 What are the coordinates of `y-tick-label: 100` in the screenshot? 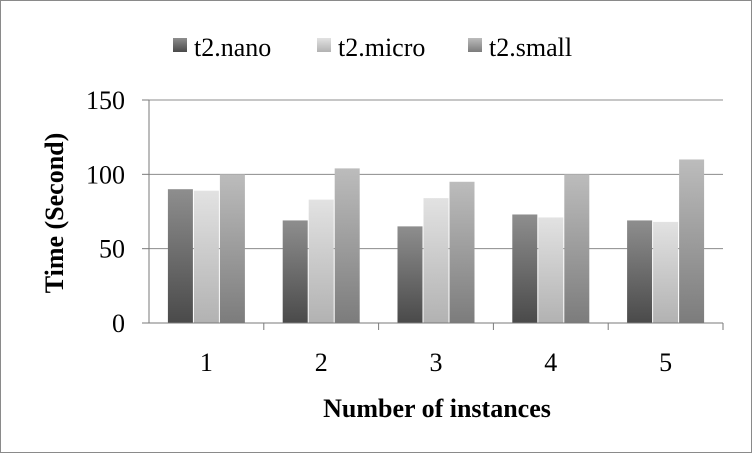 It's located at (105, 174).